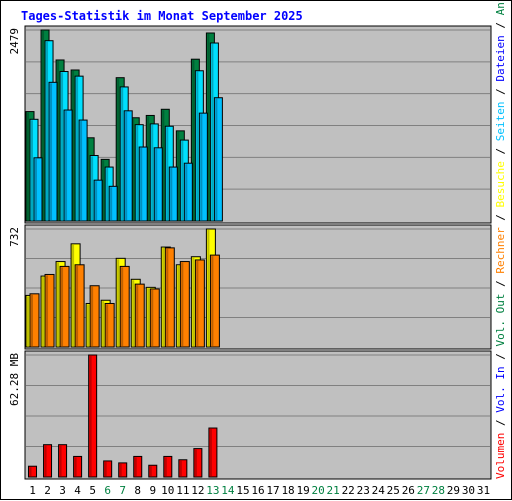 The height and width of the screenshot is (501, 512). I want to click on x-tick-label-21: 21, so click(333, 490).